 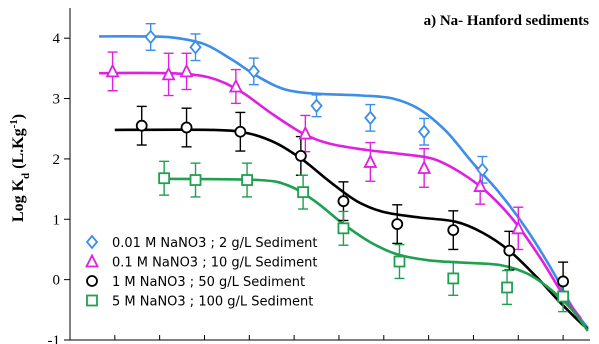 What do you see at coordinates (215, 243) in the screenshot?
I see `legend-label-series-1: 0.01 M NaNO3 ; 2 g/L Sediment` at bounding box center [215, 243].